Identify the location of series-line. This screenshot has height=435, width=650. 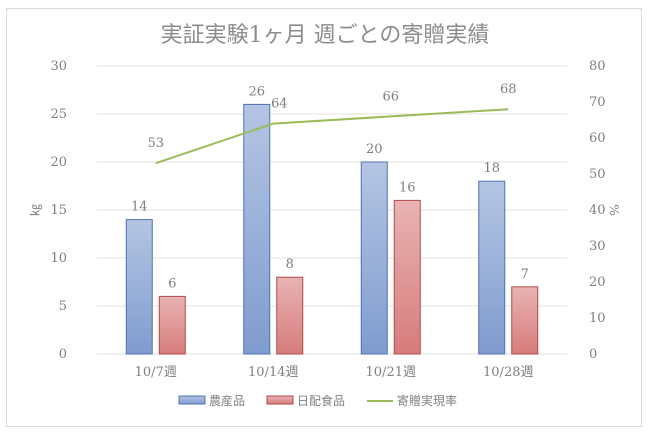
(332, 136).